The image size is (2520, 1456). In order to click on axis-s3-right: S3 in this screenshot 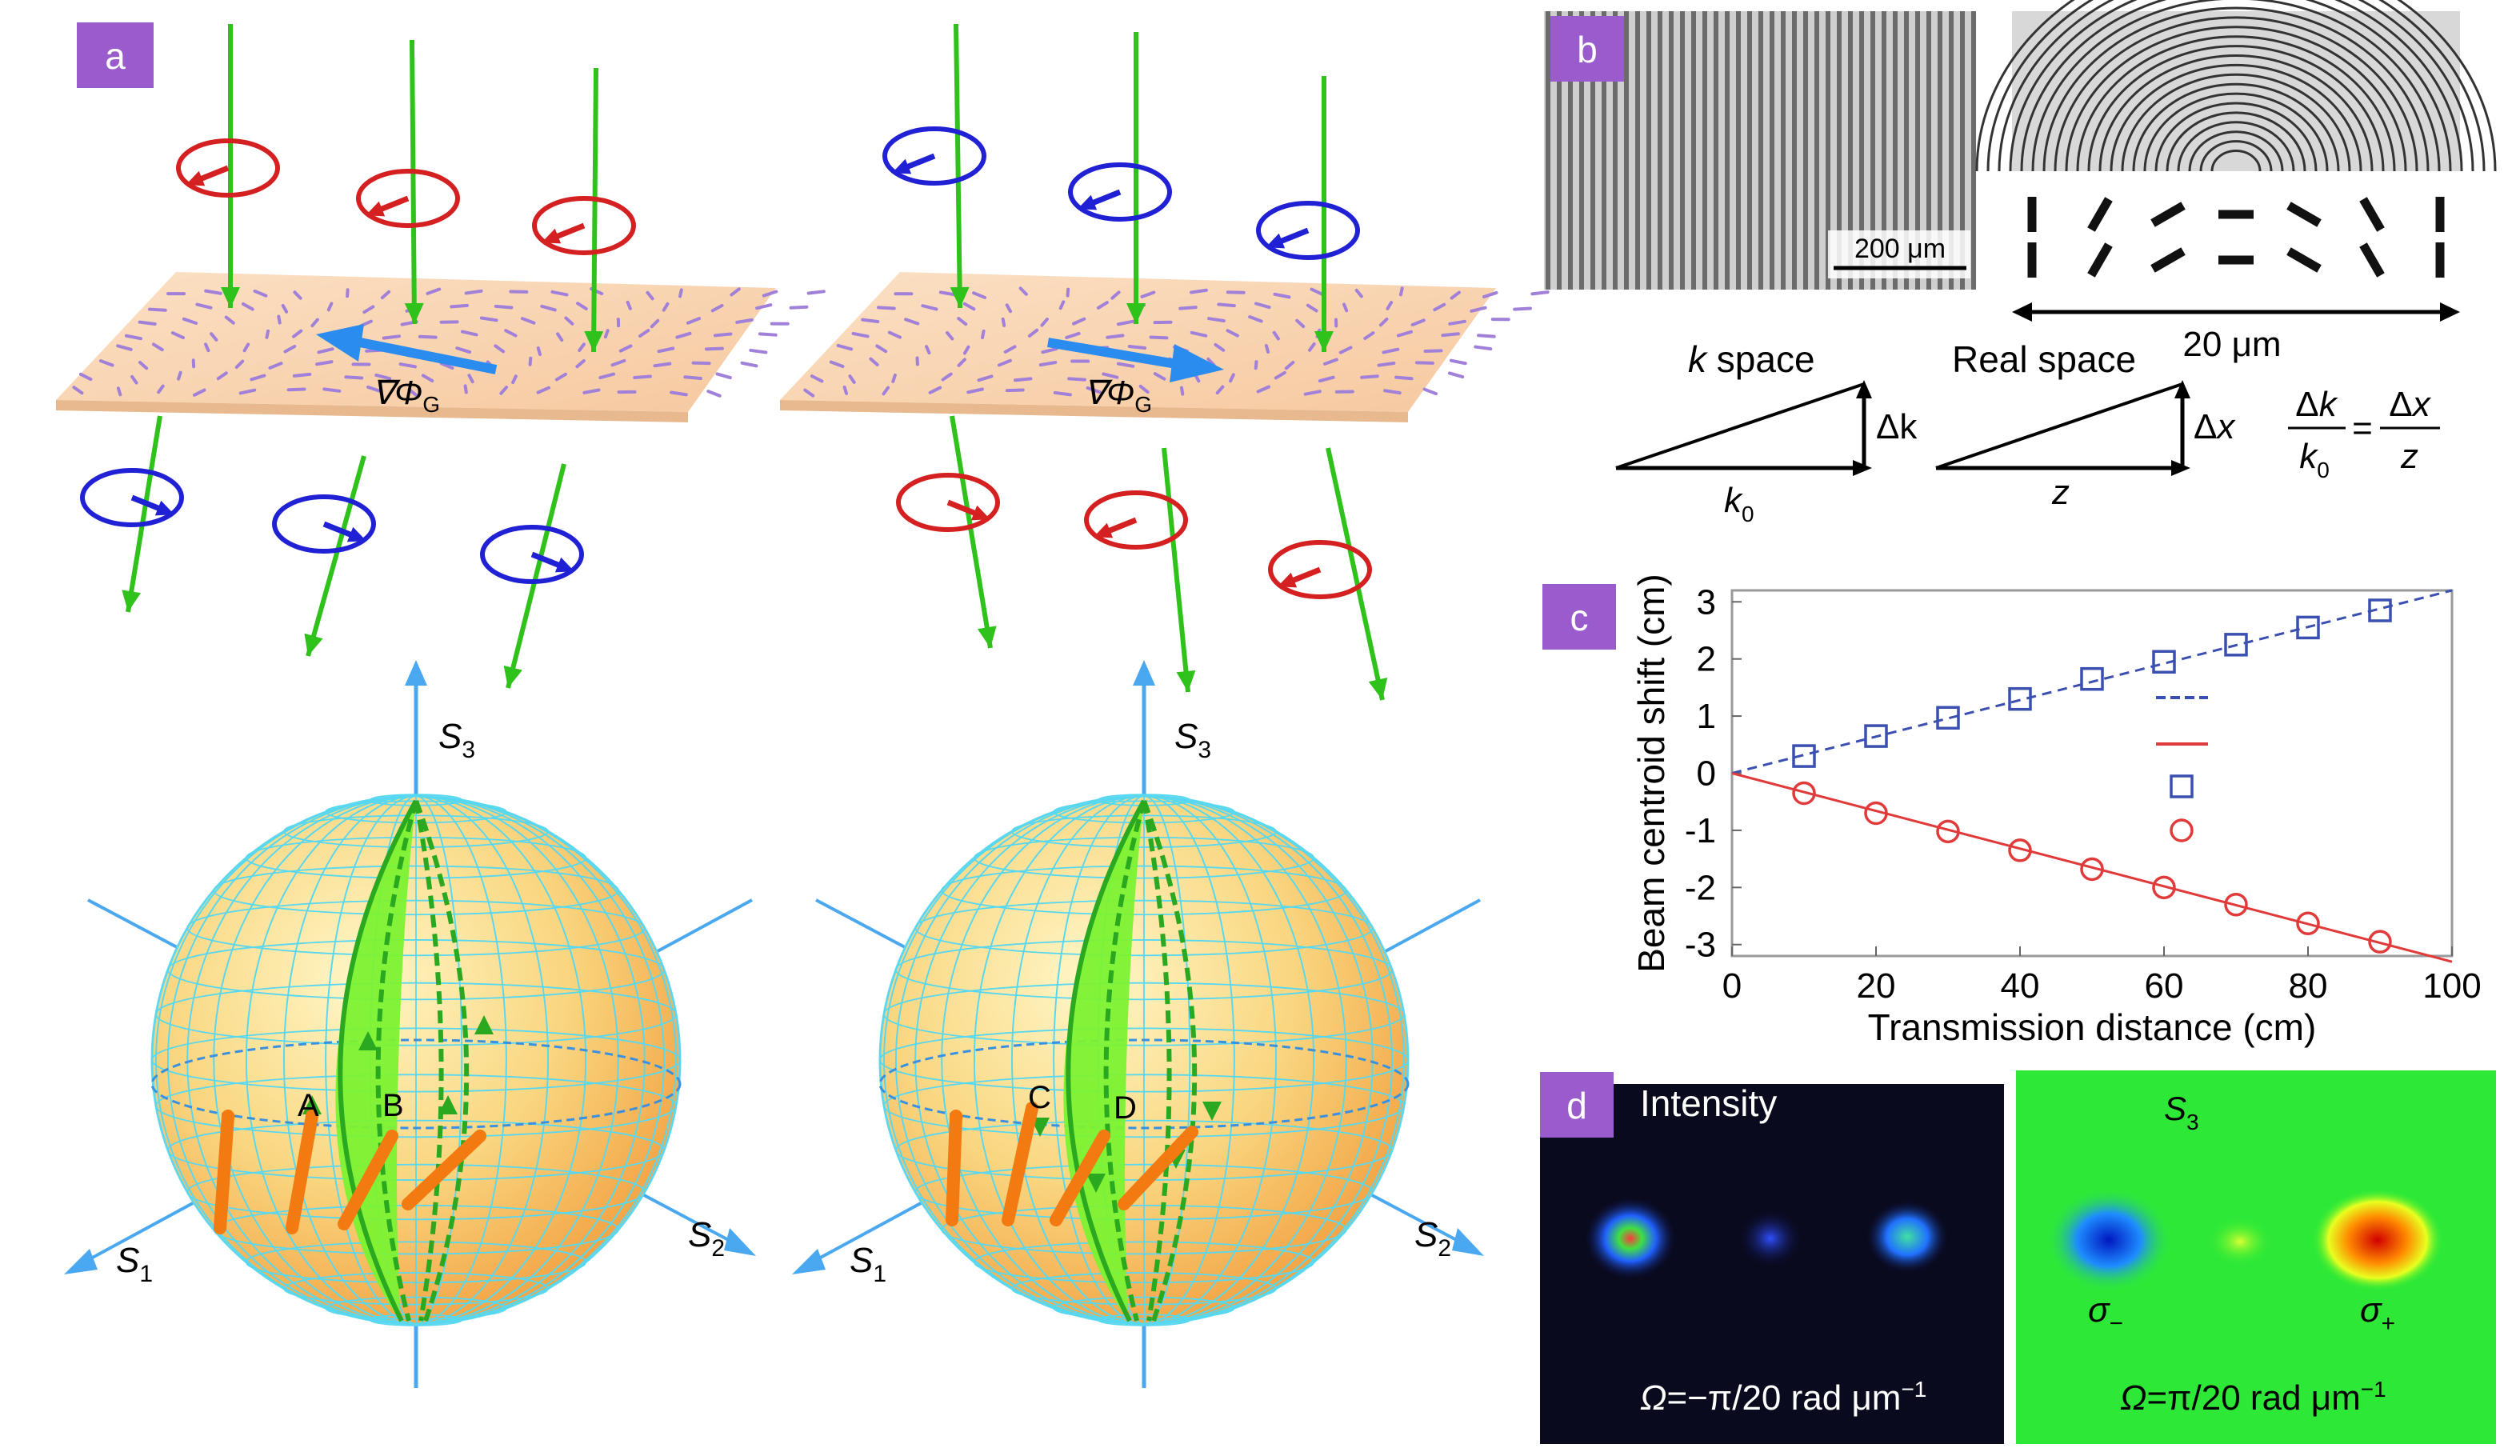, I will do `click(1192, 740)`.